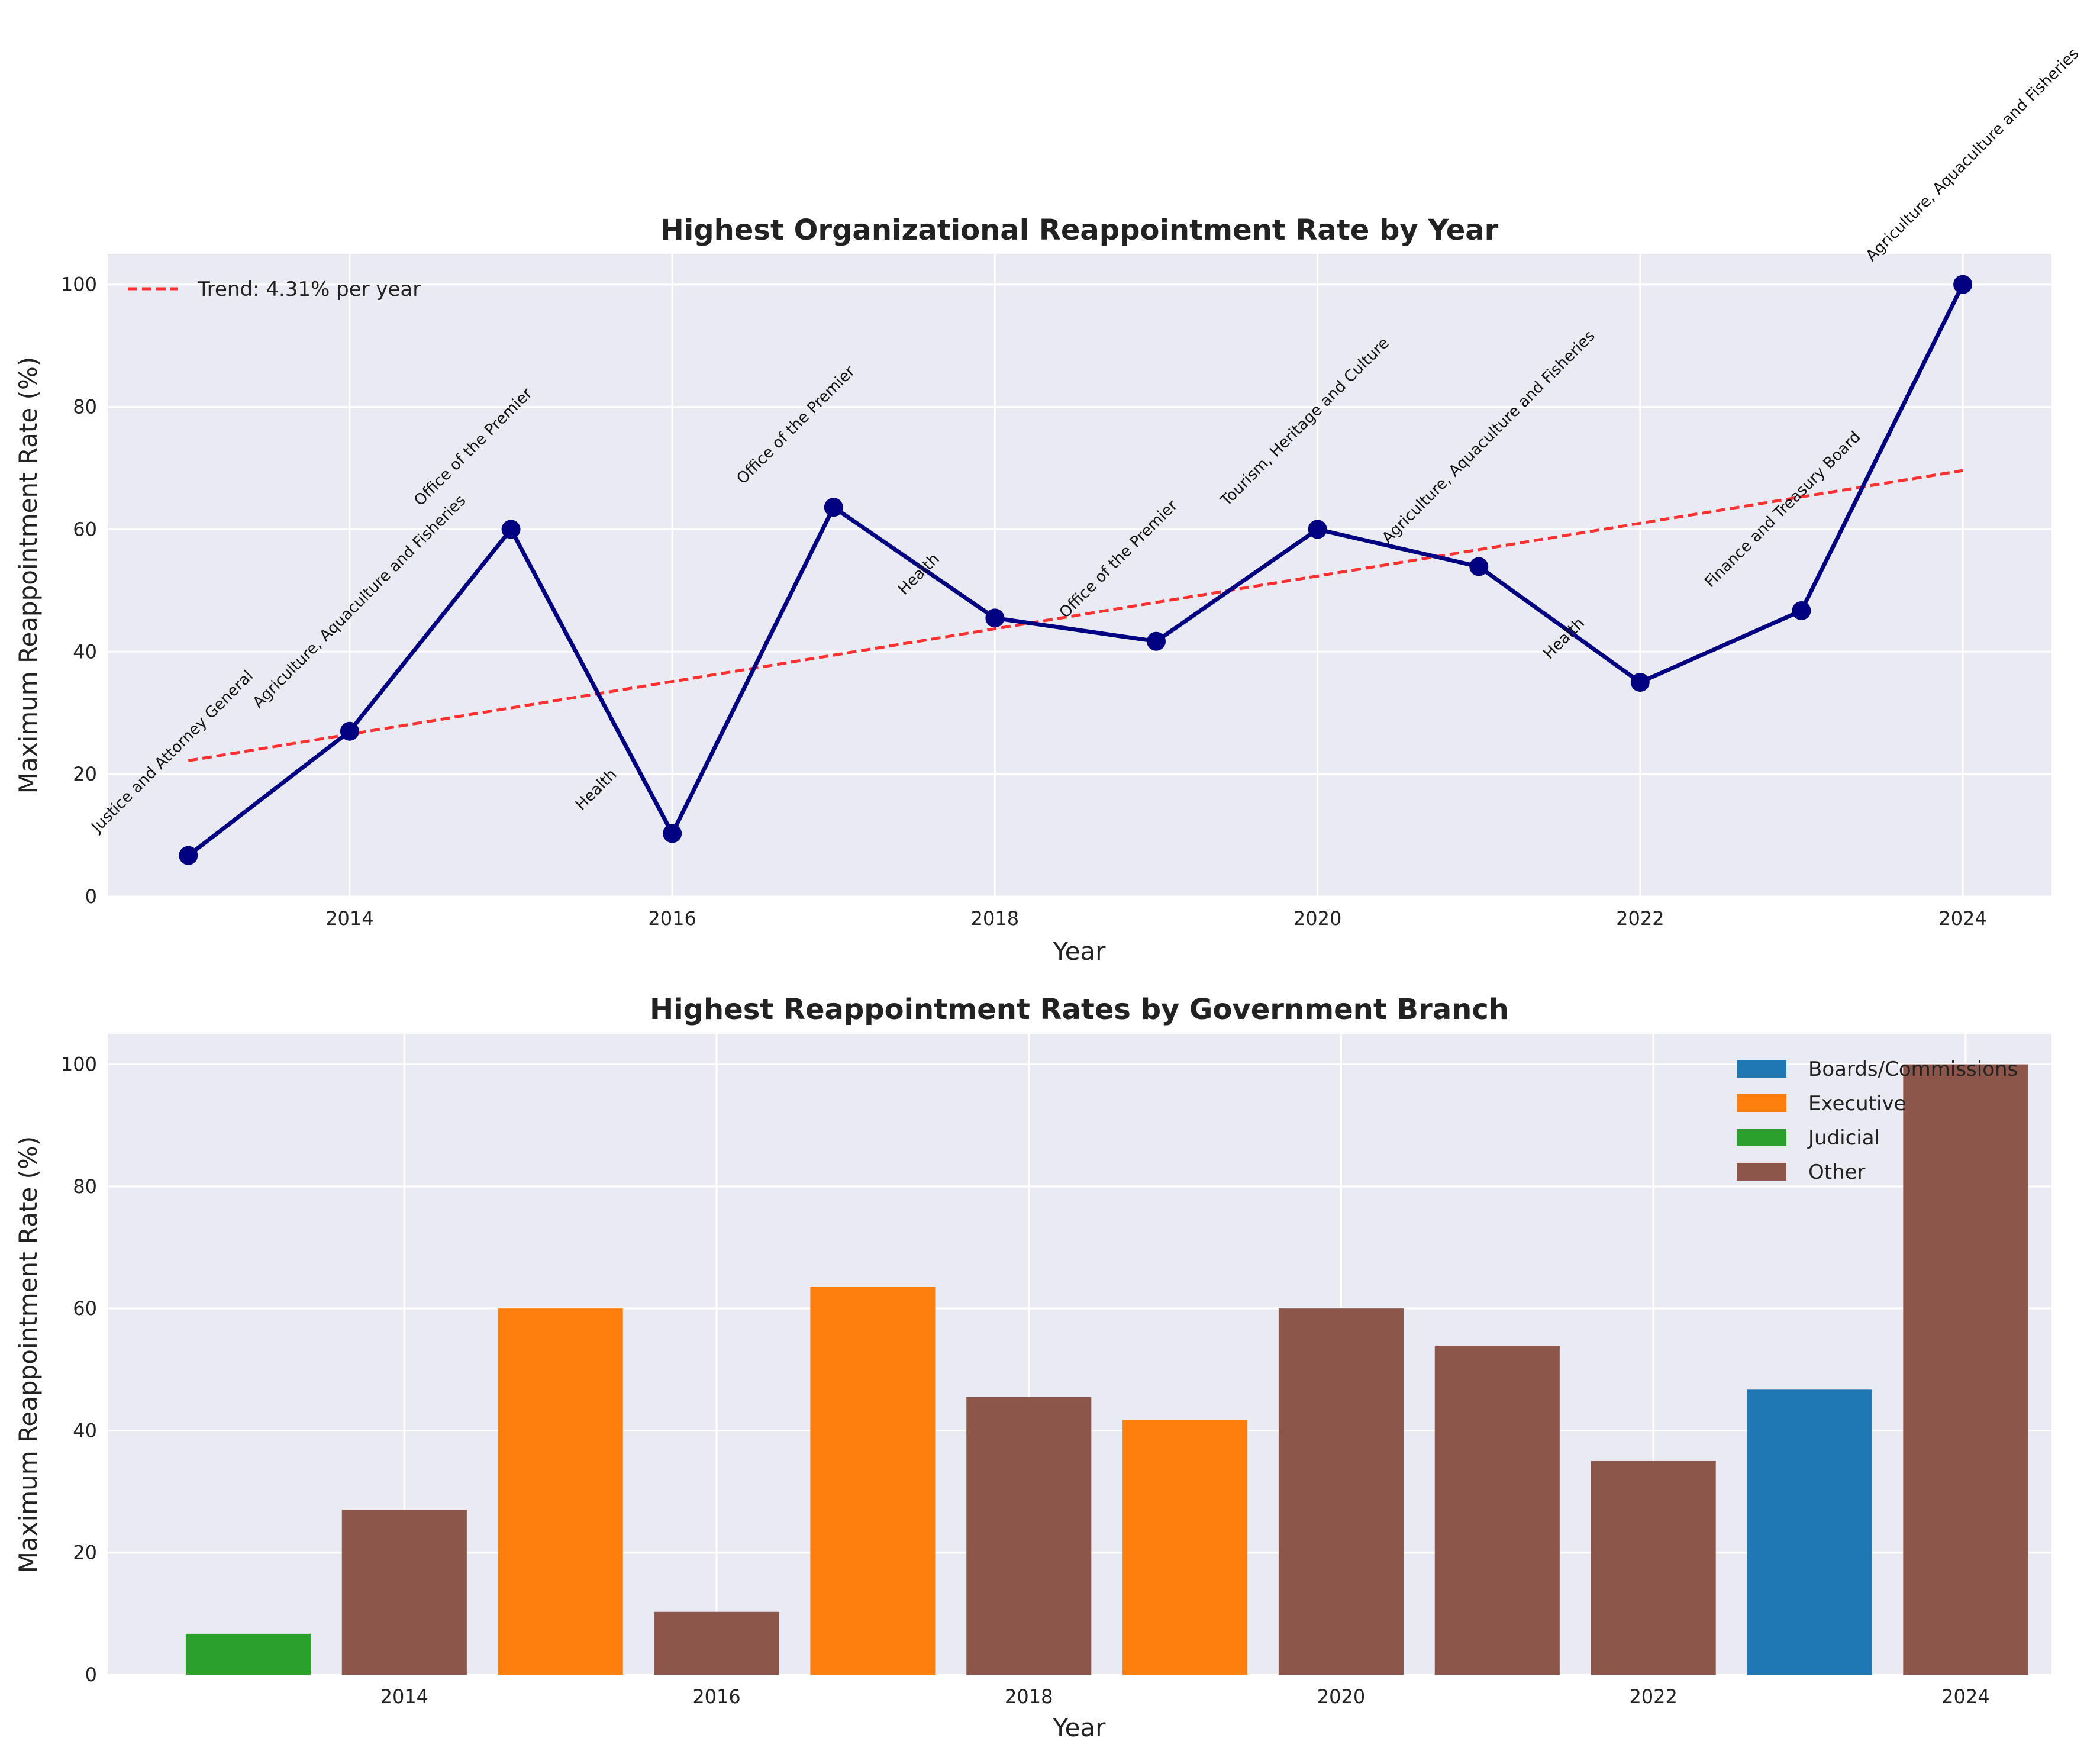  I want to click on legend: Trend: 4.31% per year, so click(274, 289).